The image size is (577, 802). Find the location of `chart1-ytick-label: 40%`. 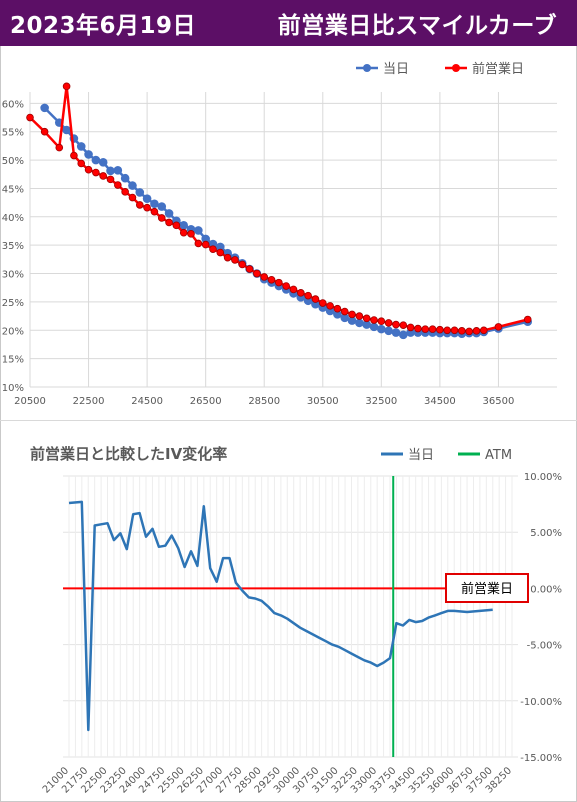

chart1-ytick-label: 40% is located at coordinates (13, 218).